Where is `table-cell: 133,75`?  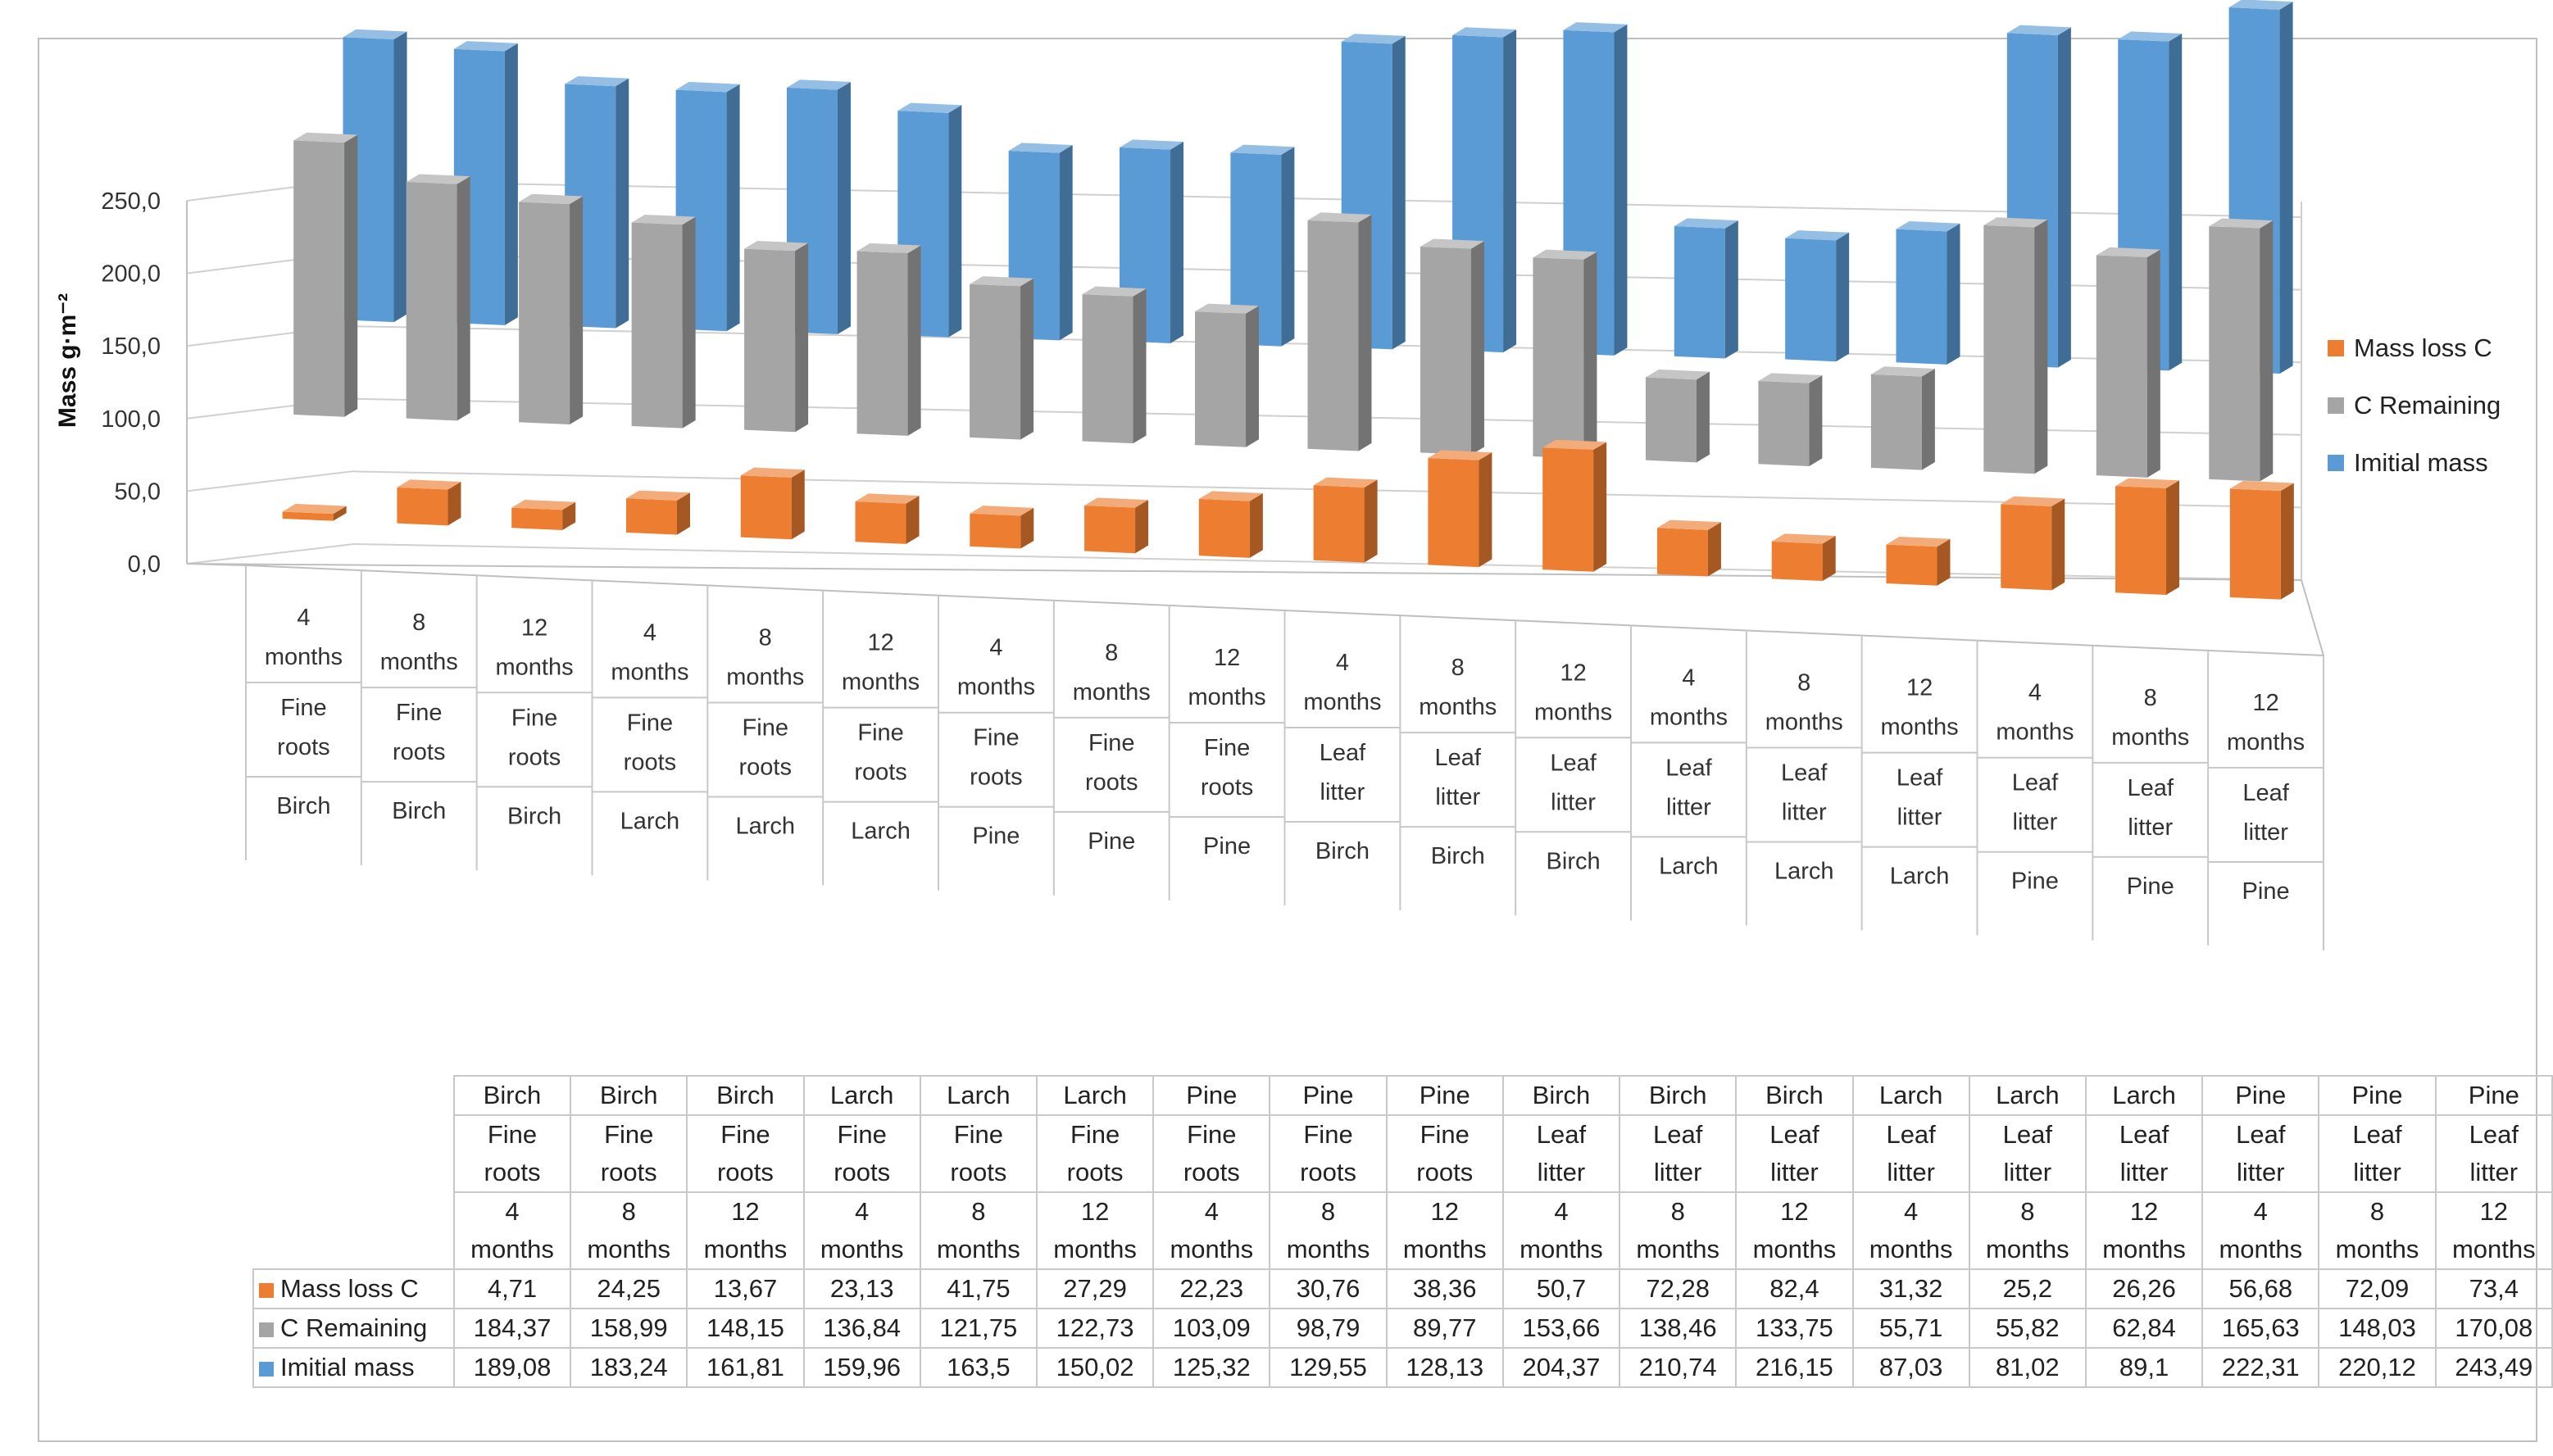 table-cell: 133,75 is located at coordinates (1794, 1329).